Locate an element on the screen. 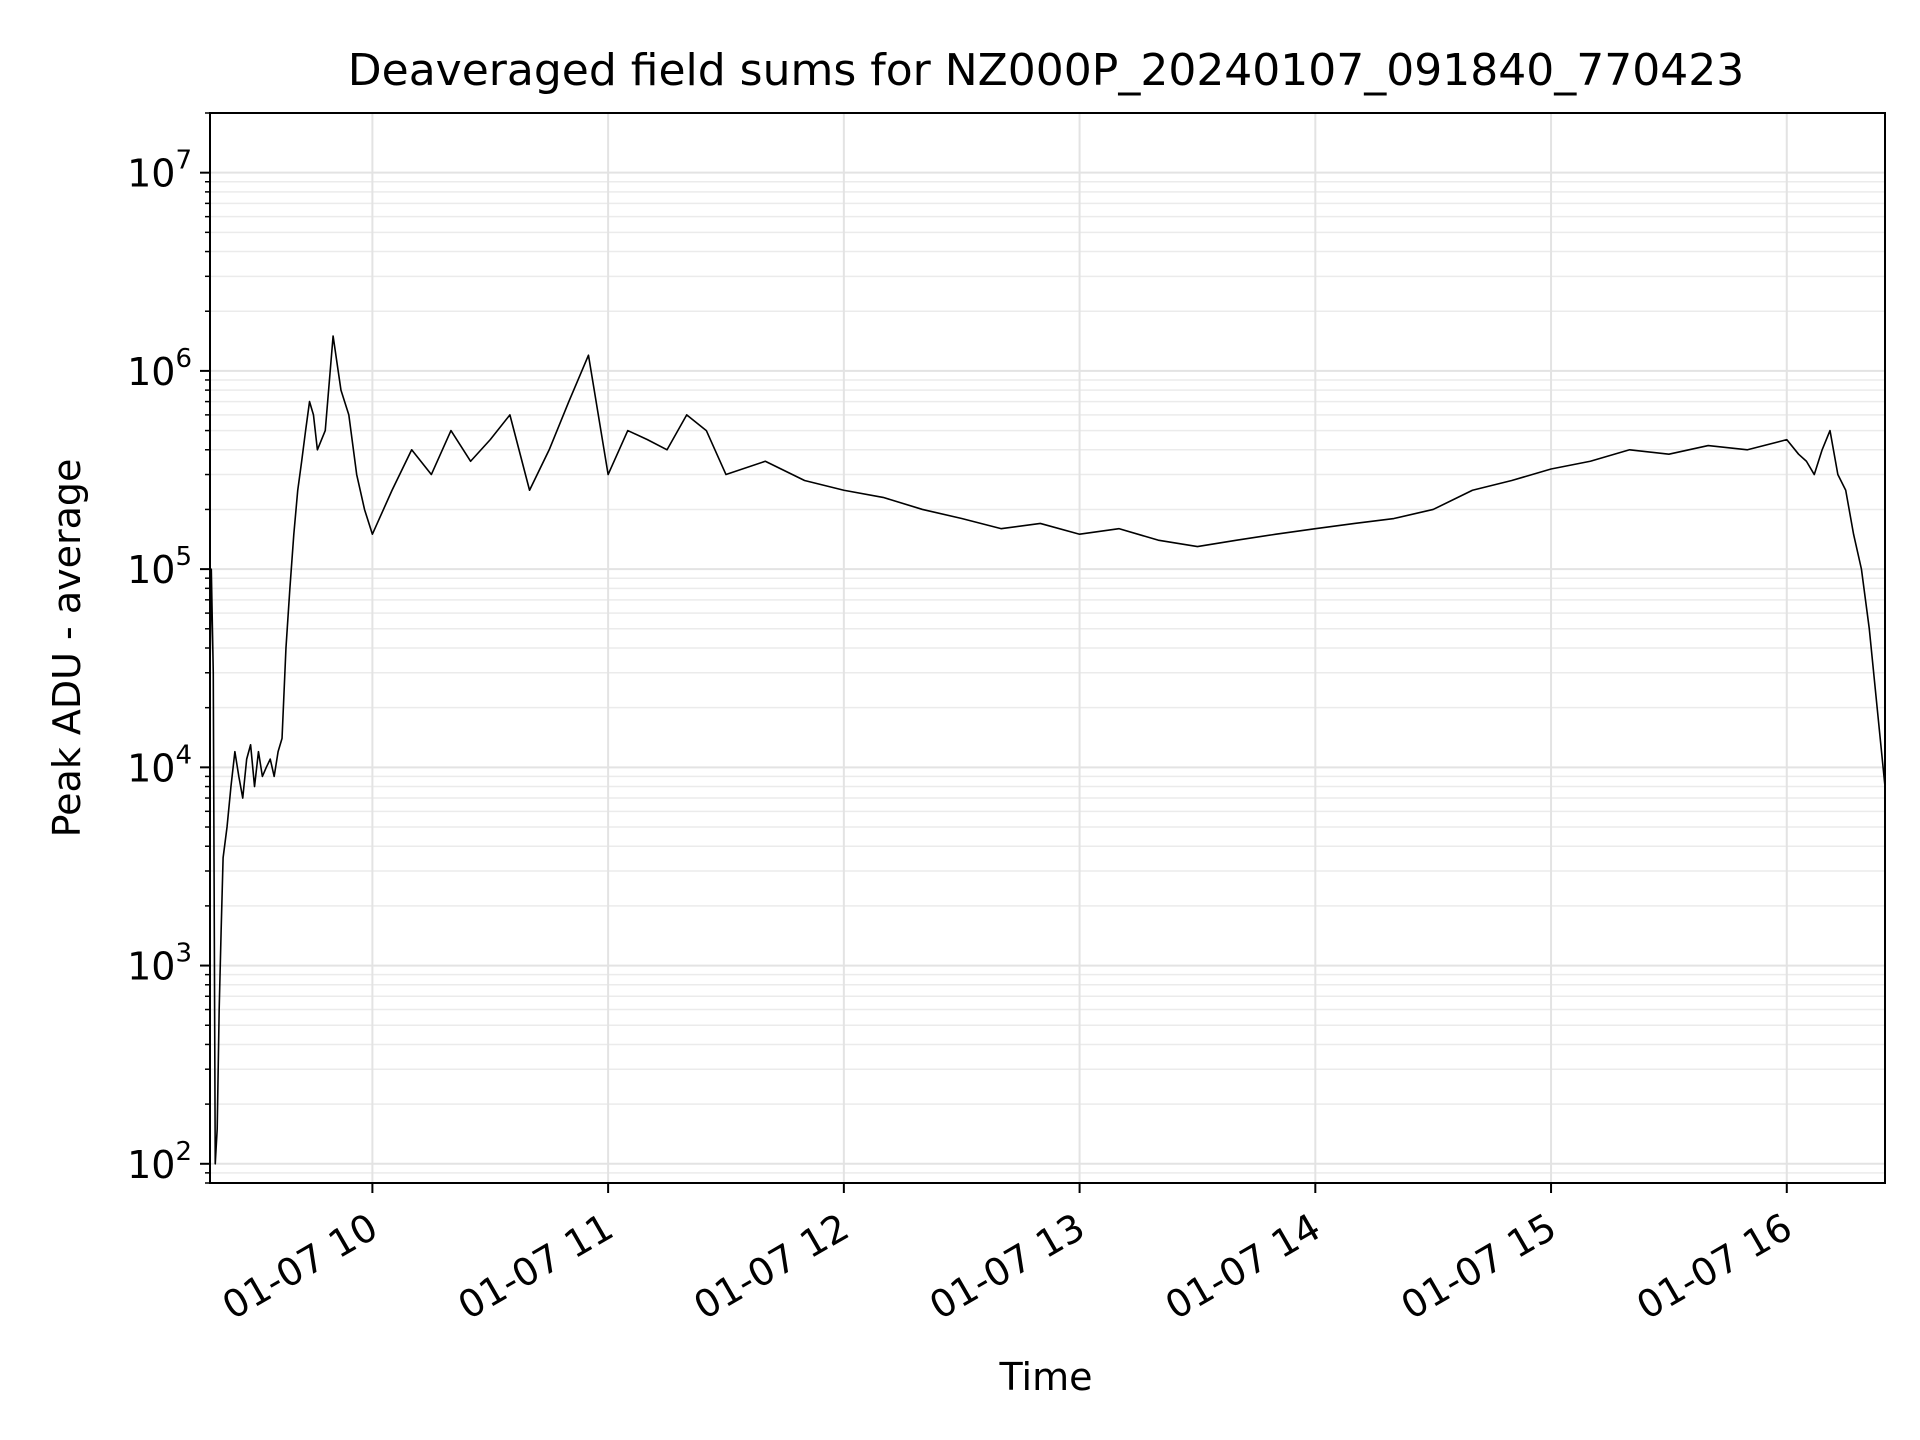 The height and width of the screenshot is (1440, 1920). y-tick-label: 10⁵ is located at coordinates (159, 567).